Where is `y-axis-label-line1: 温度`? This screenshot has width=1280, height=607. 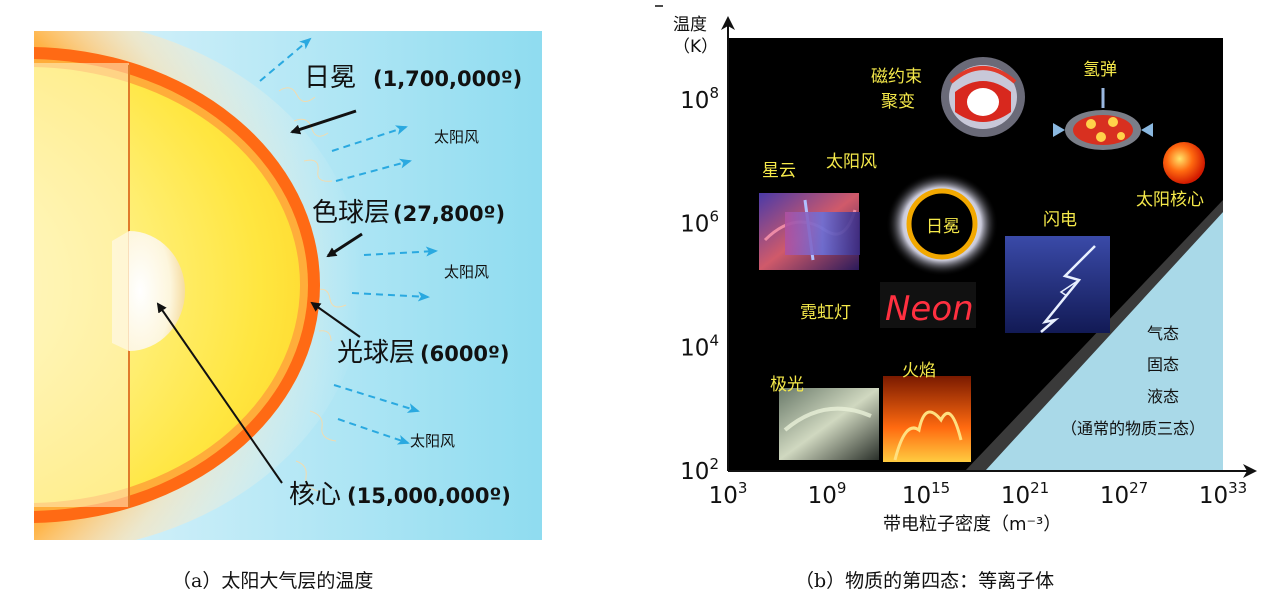
y-axis-label-line1: 温度 is located at coordinates (690, 25).